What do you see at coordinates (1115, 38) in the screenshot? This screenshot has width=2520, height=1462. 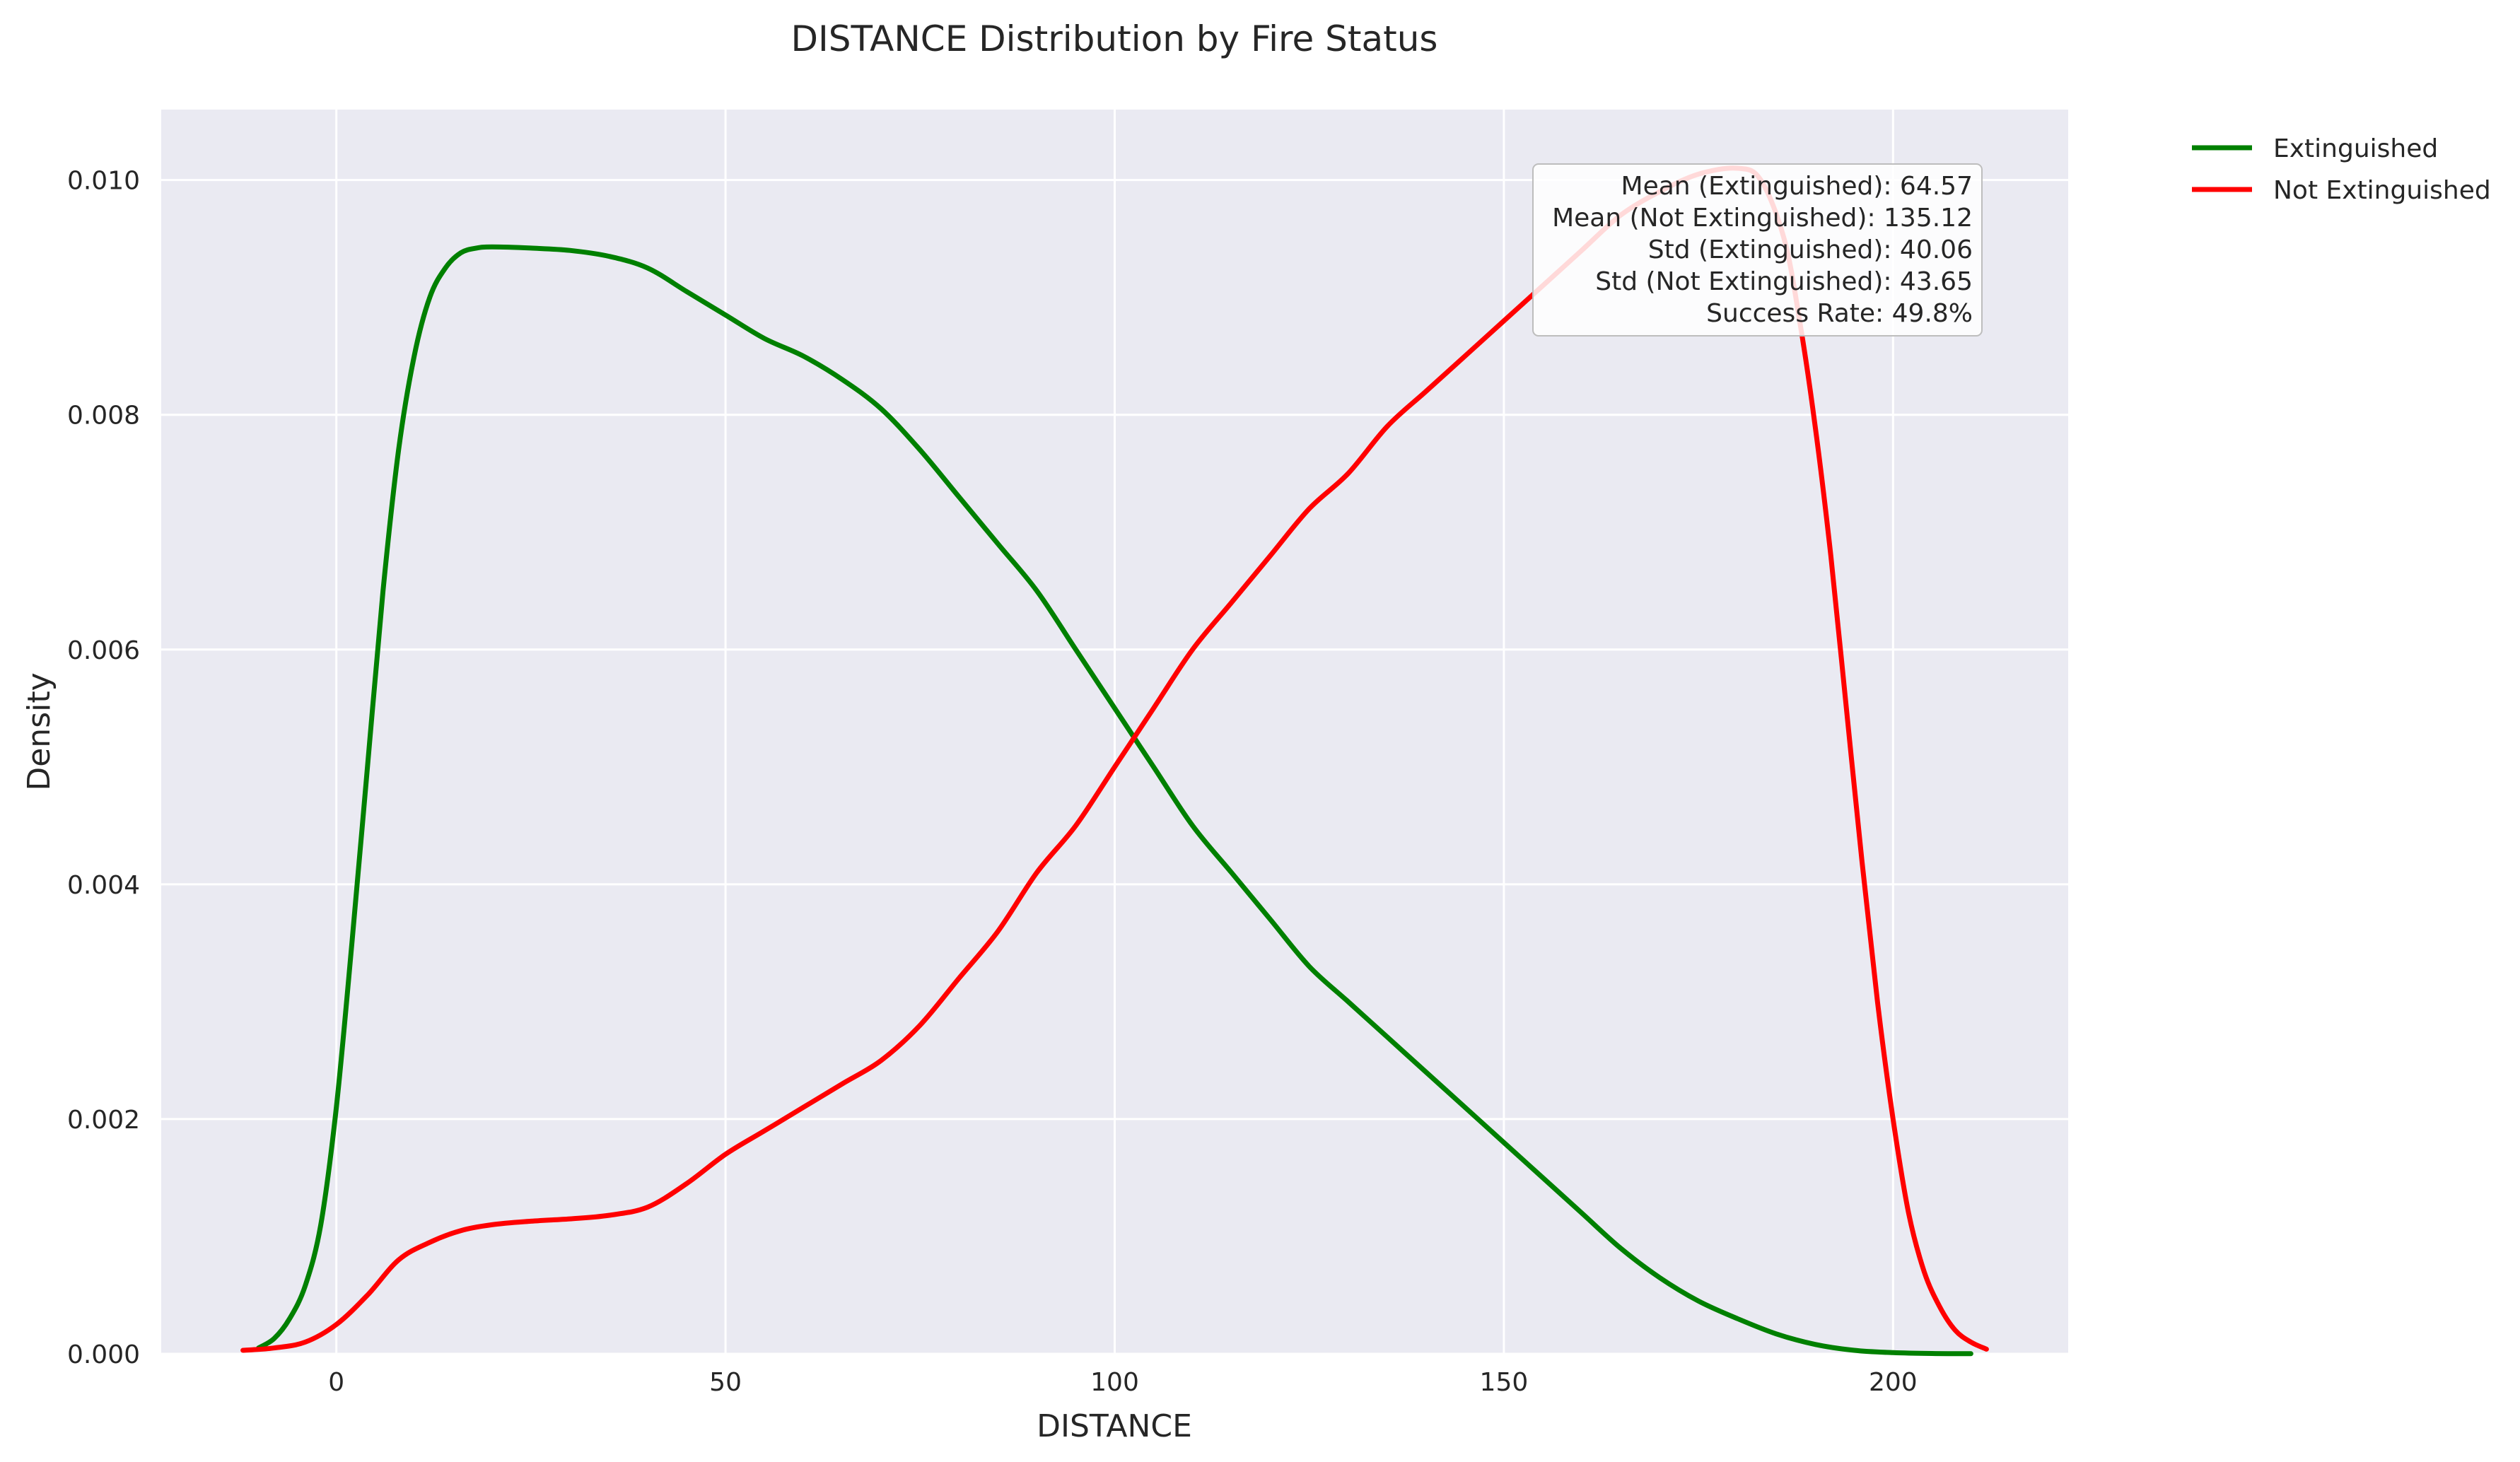 I see `chart-title: DISTANCE Distribution by Fire Status` at bounding box center [1115, 38].